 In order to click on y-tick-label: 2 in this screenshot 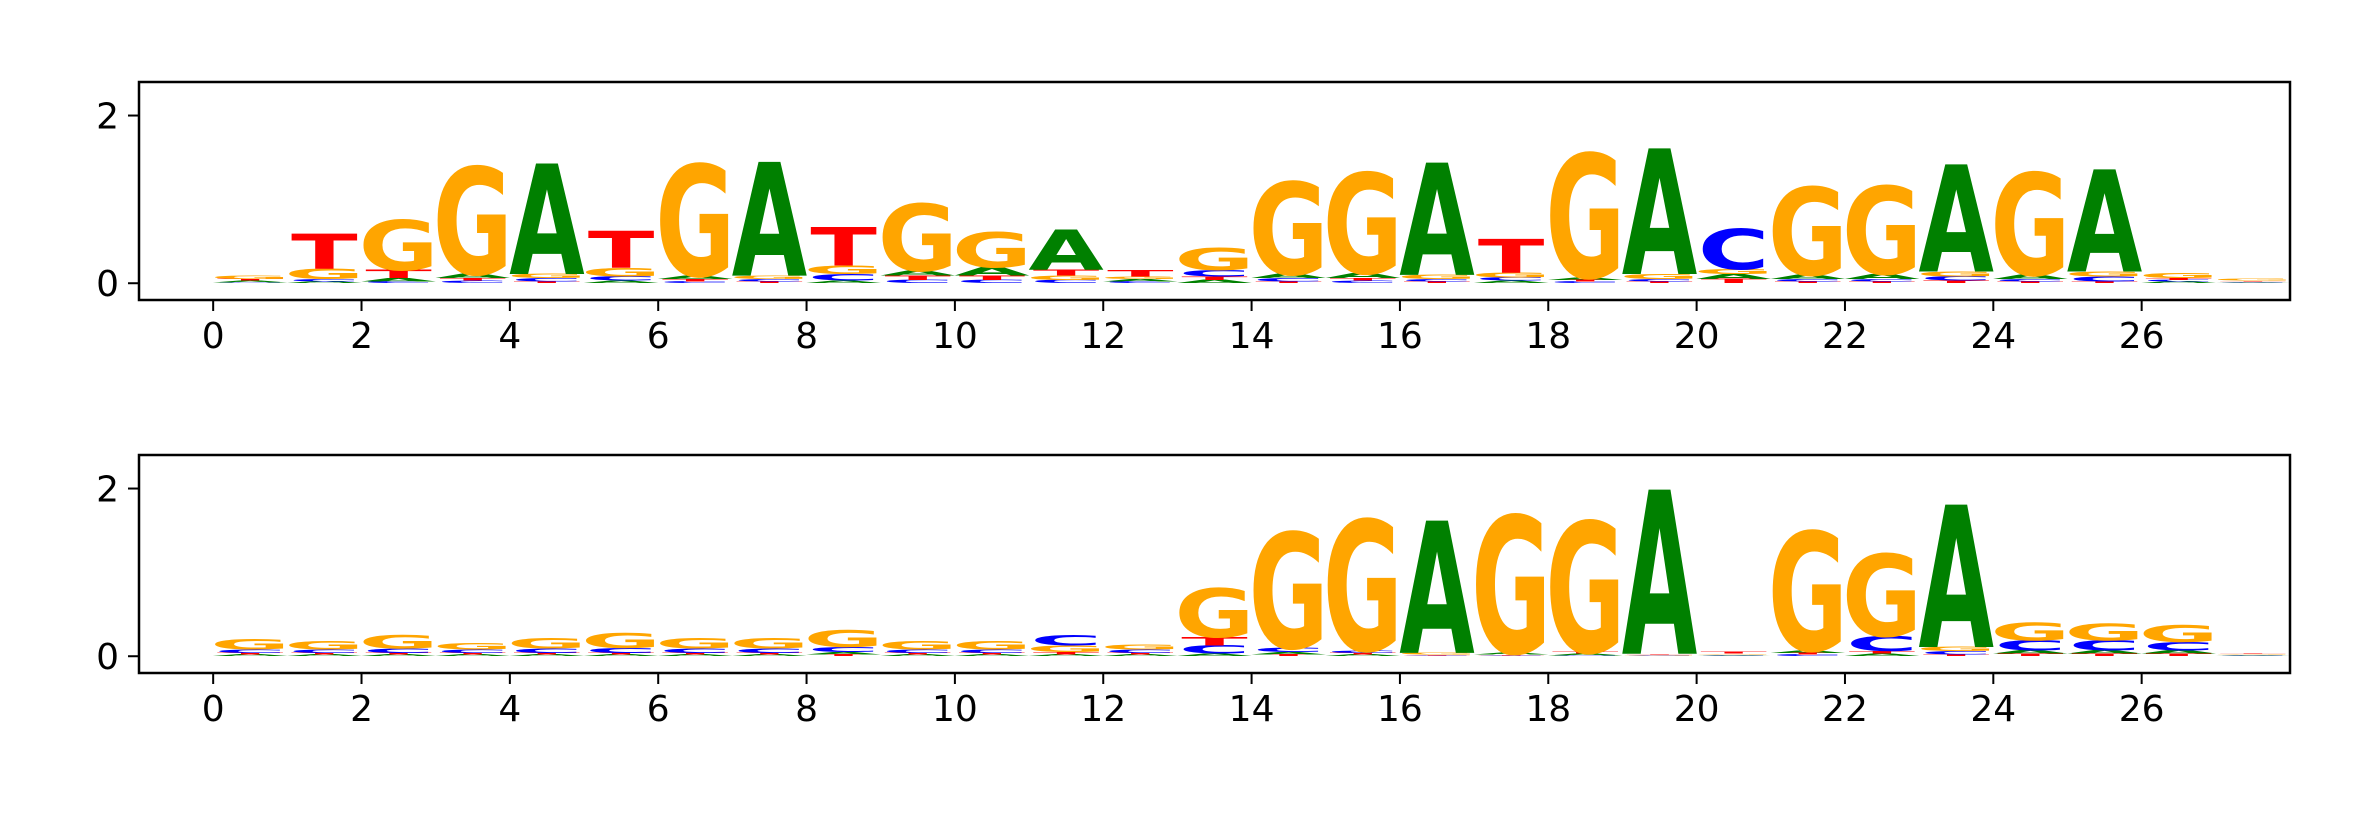, I will do `click(107, 490)`.